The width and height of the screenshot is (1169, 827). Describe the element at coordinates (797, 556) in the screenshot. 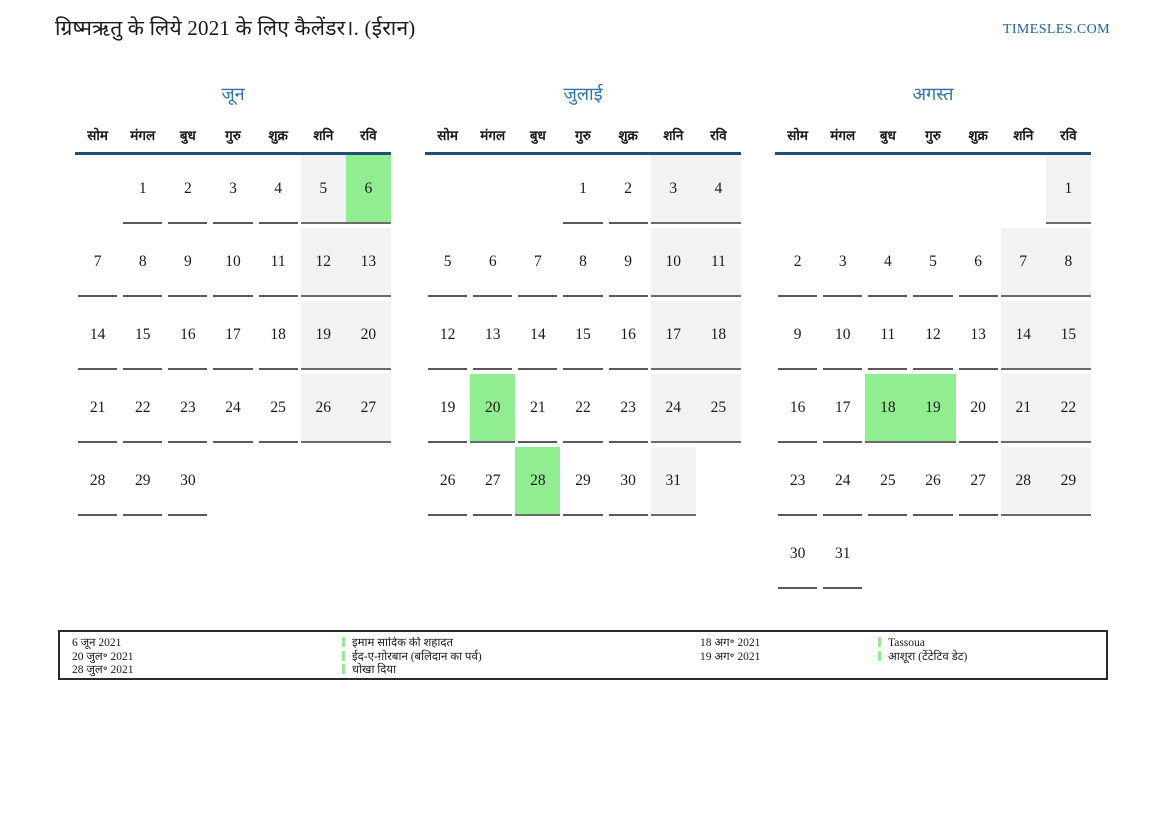

I see `day-cell-30: 30` at that location.